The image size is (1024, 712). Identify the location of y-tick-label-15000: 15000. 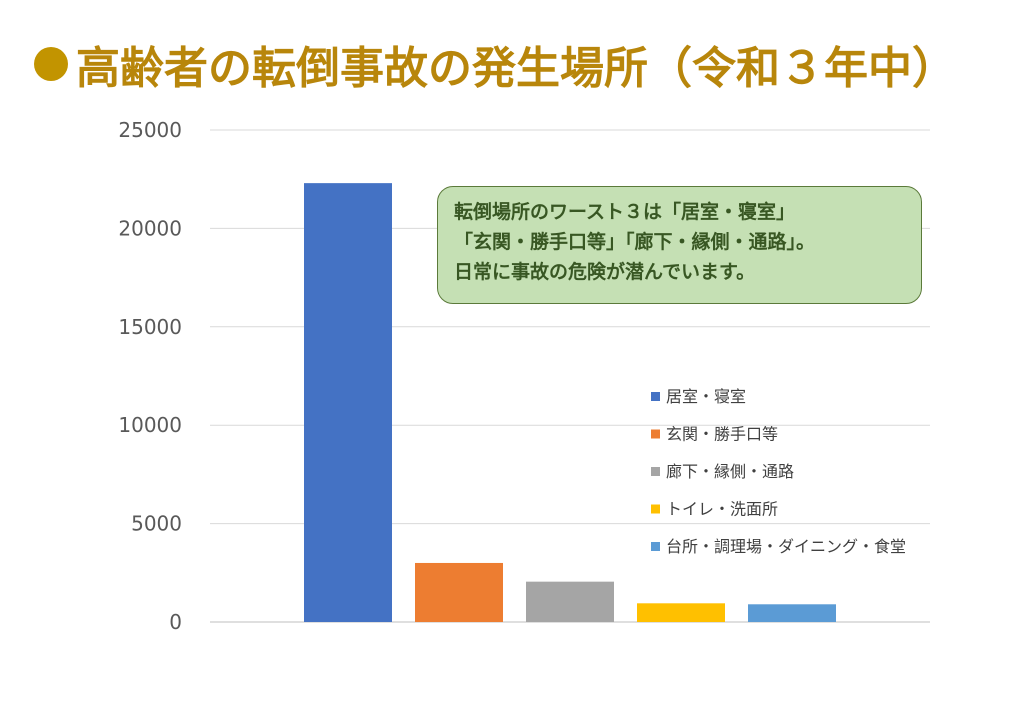
(150, 327).